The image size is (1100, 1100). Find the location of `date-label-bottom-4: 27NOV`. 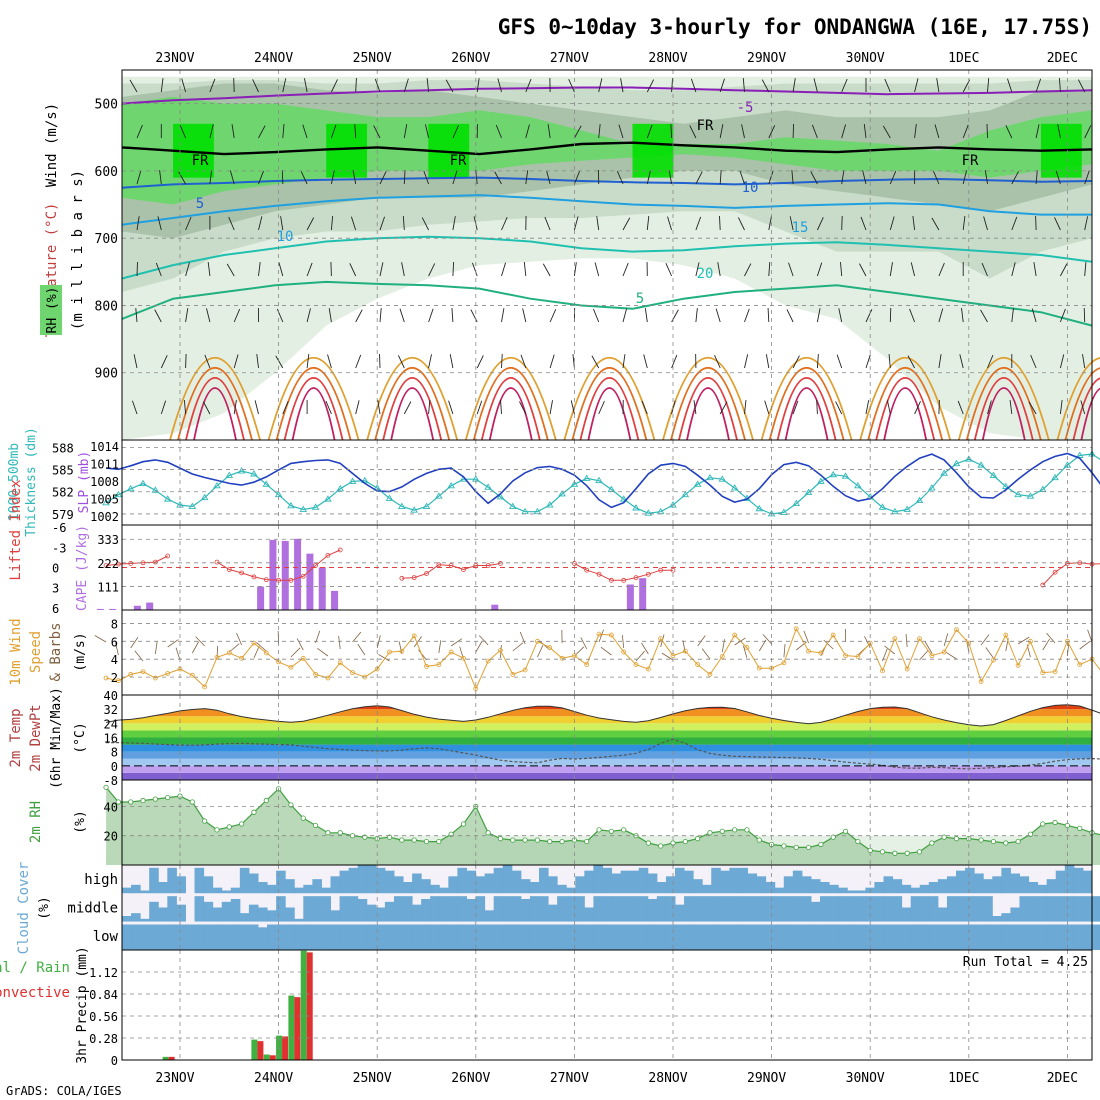

date-label-bottom-4: 27NOV is located at coordinates (569, 1078).